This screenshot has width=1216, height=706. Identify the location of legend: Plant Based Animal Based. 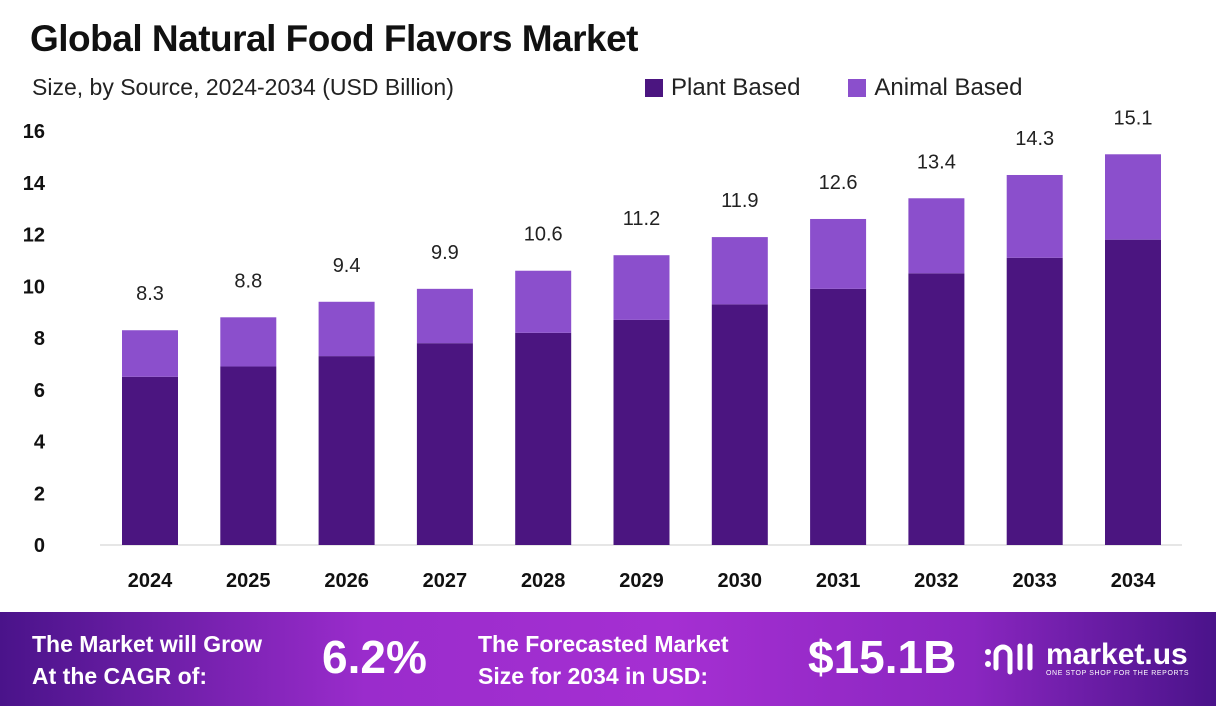
(834, 88).